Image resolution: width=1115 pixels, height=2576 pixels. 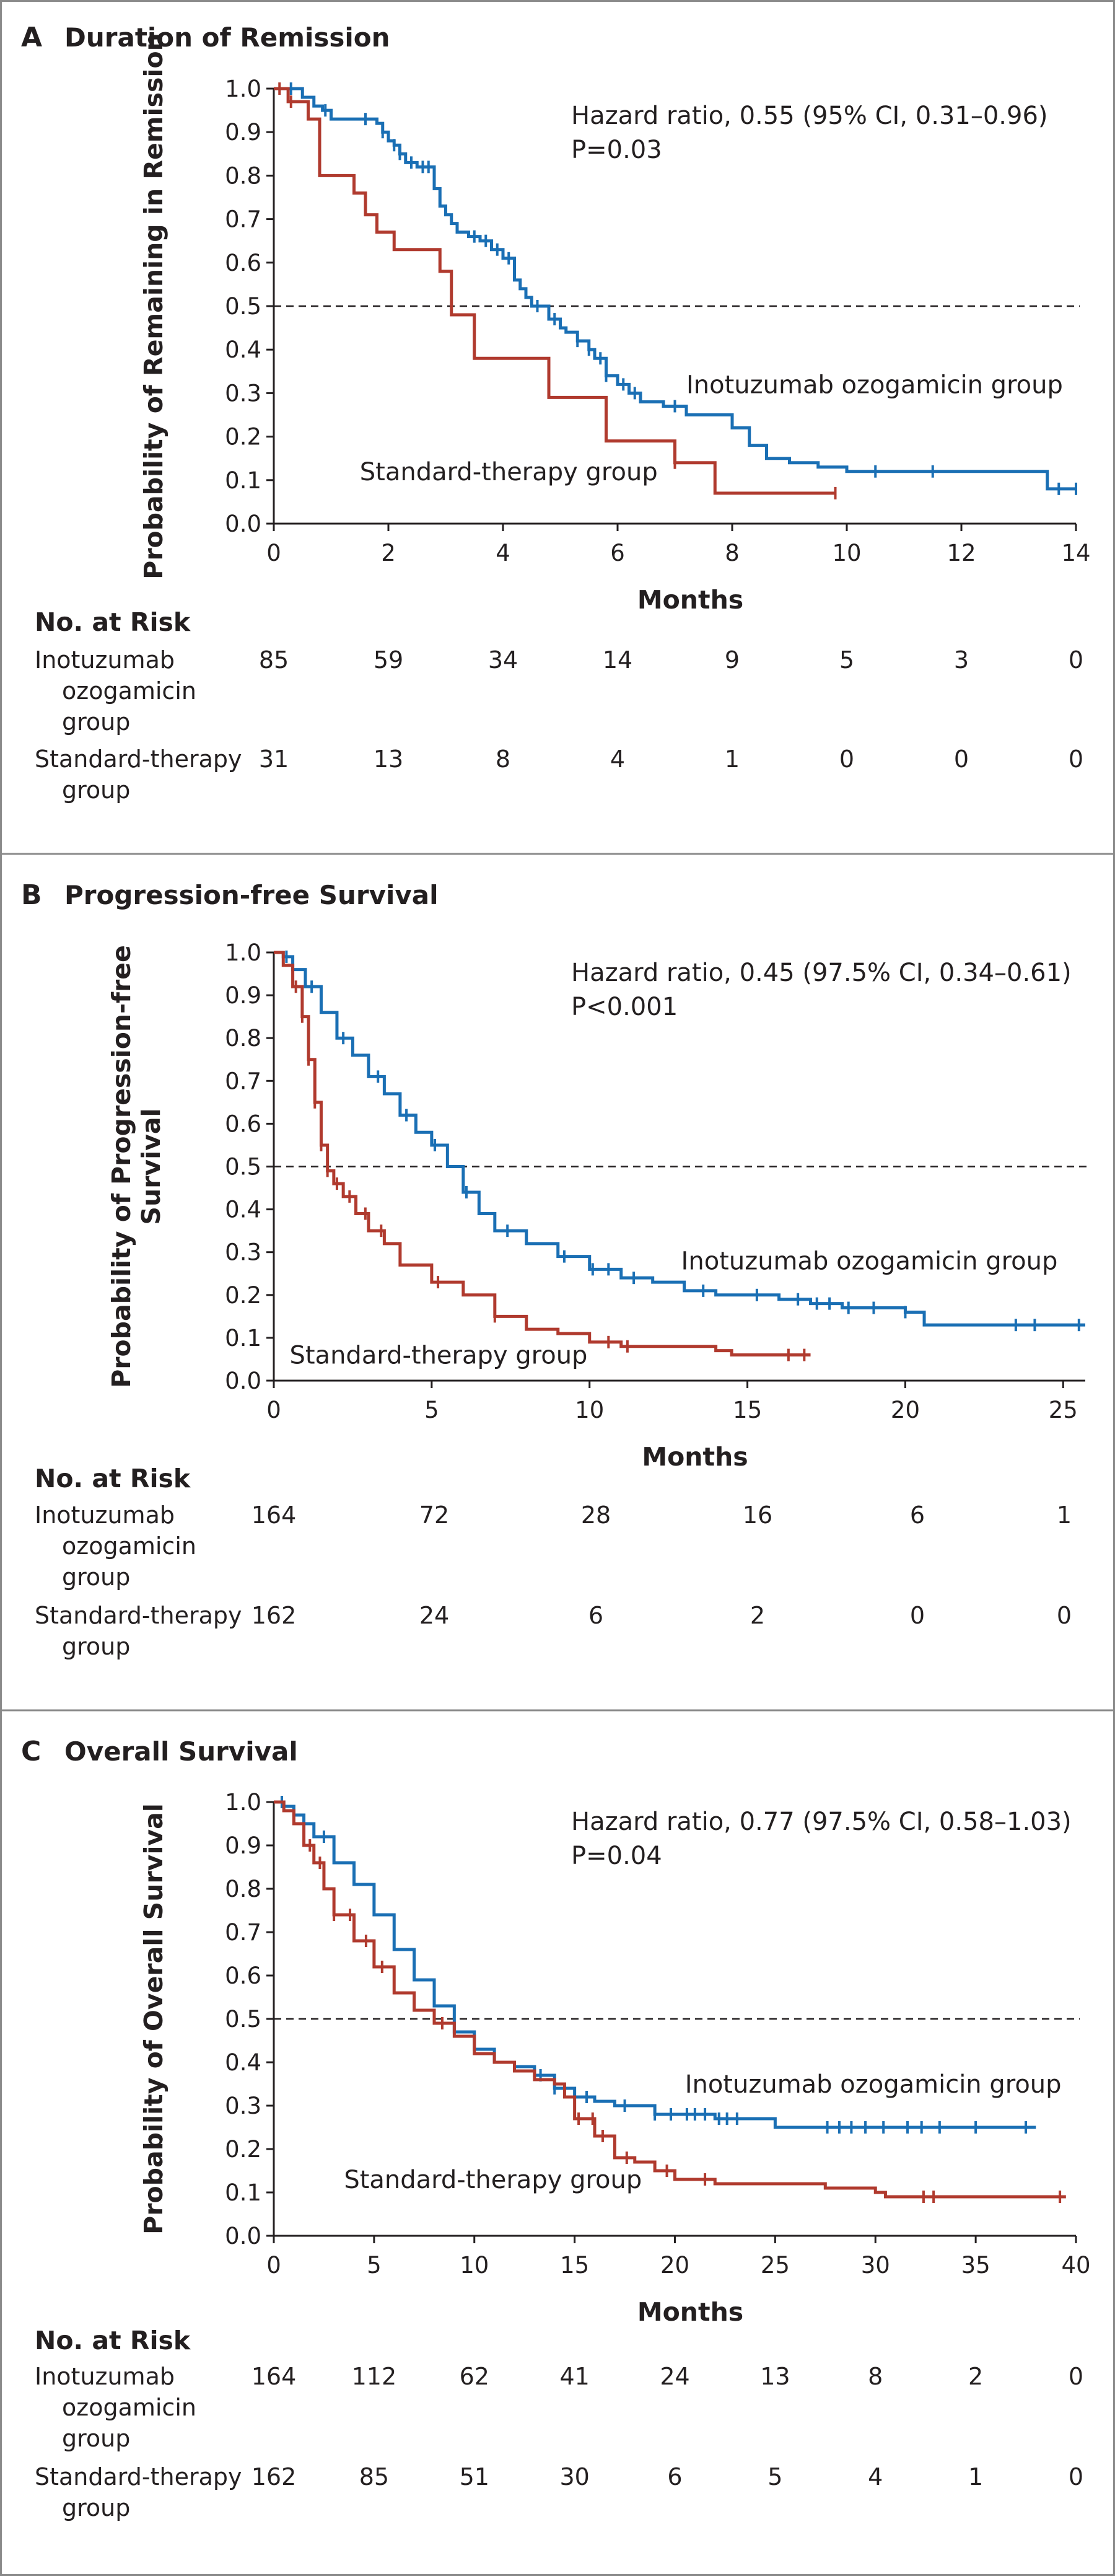 What do you see at coordinates (273, 553) in the screenshot?
I see `x-tick-label: 0` at bounding box center [273, 553].